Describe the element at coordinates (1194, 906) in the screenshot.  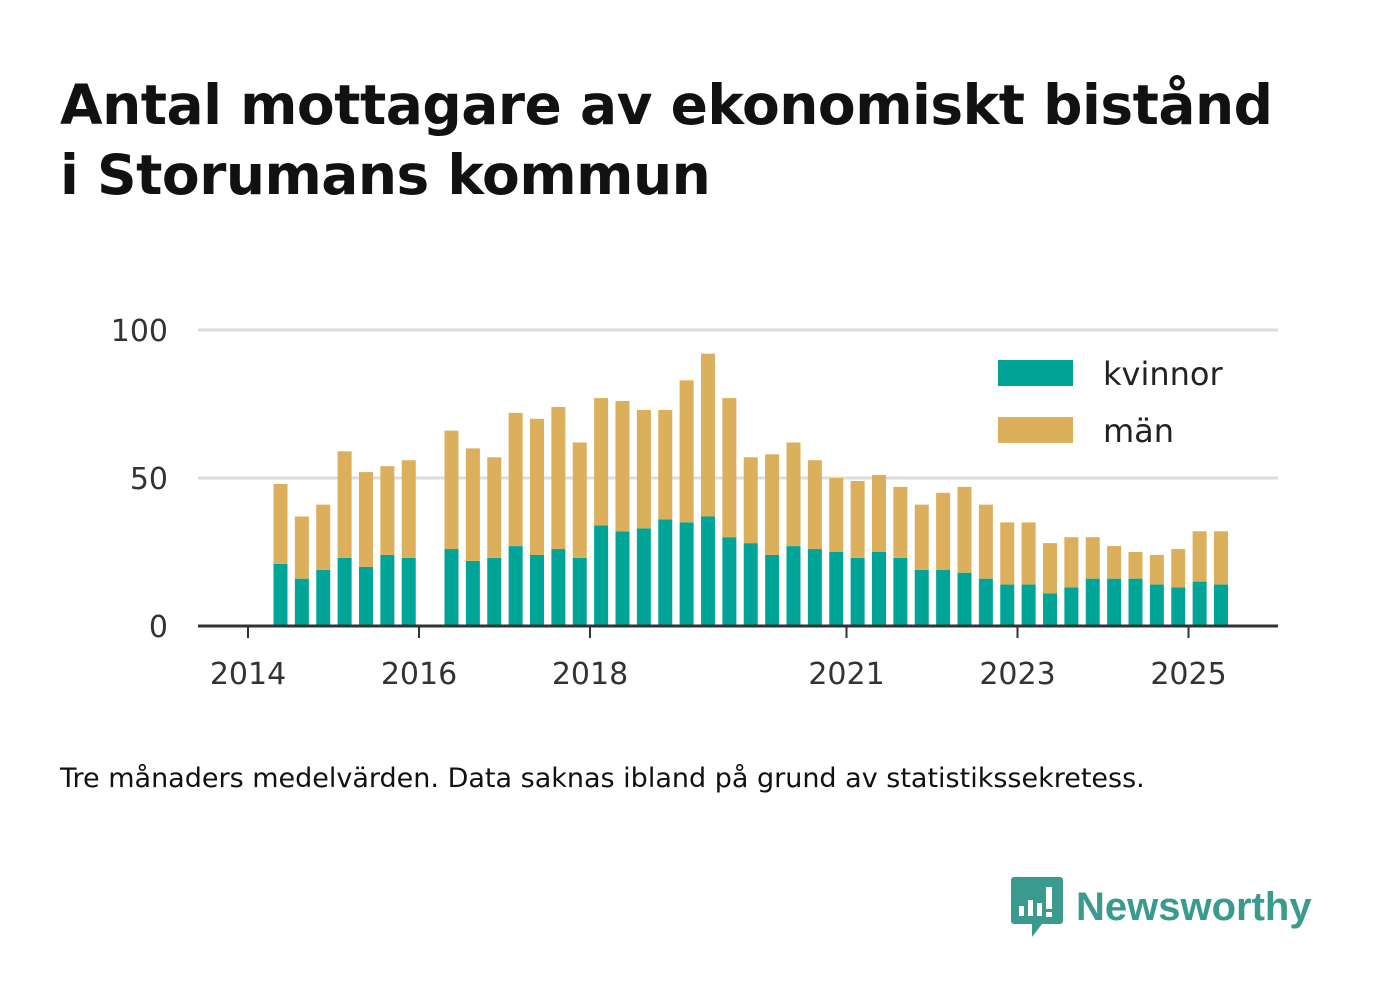
I see `brand-name: Newsworthy` at that location.